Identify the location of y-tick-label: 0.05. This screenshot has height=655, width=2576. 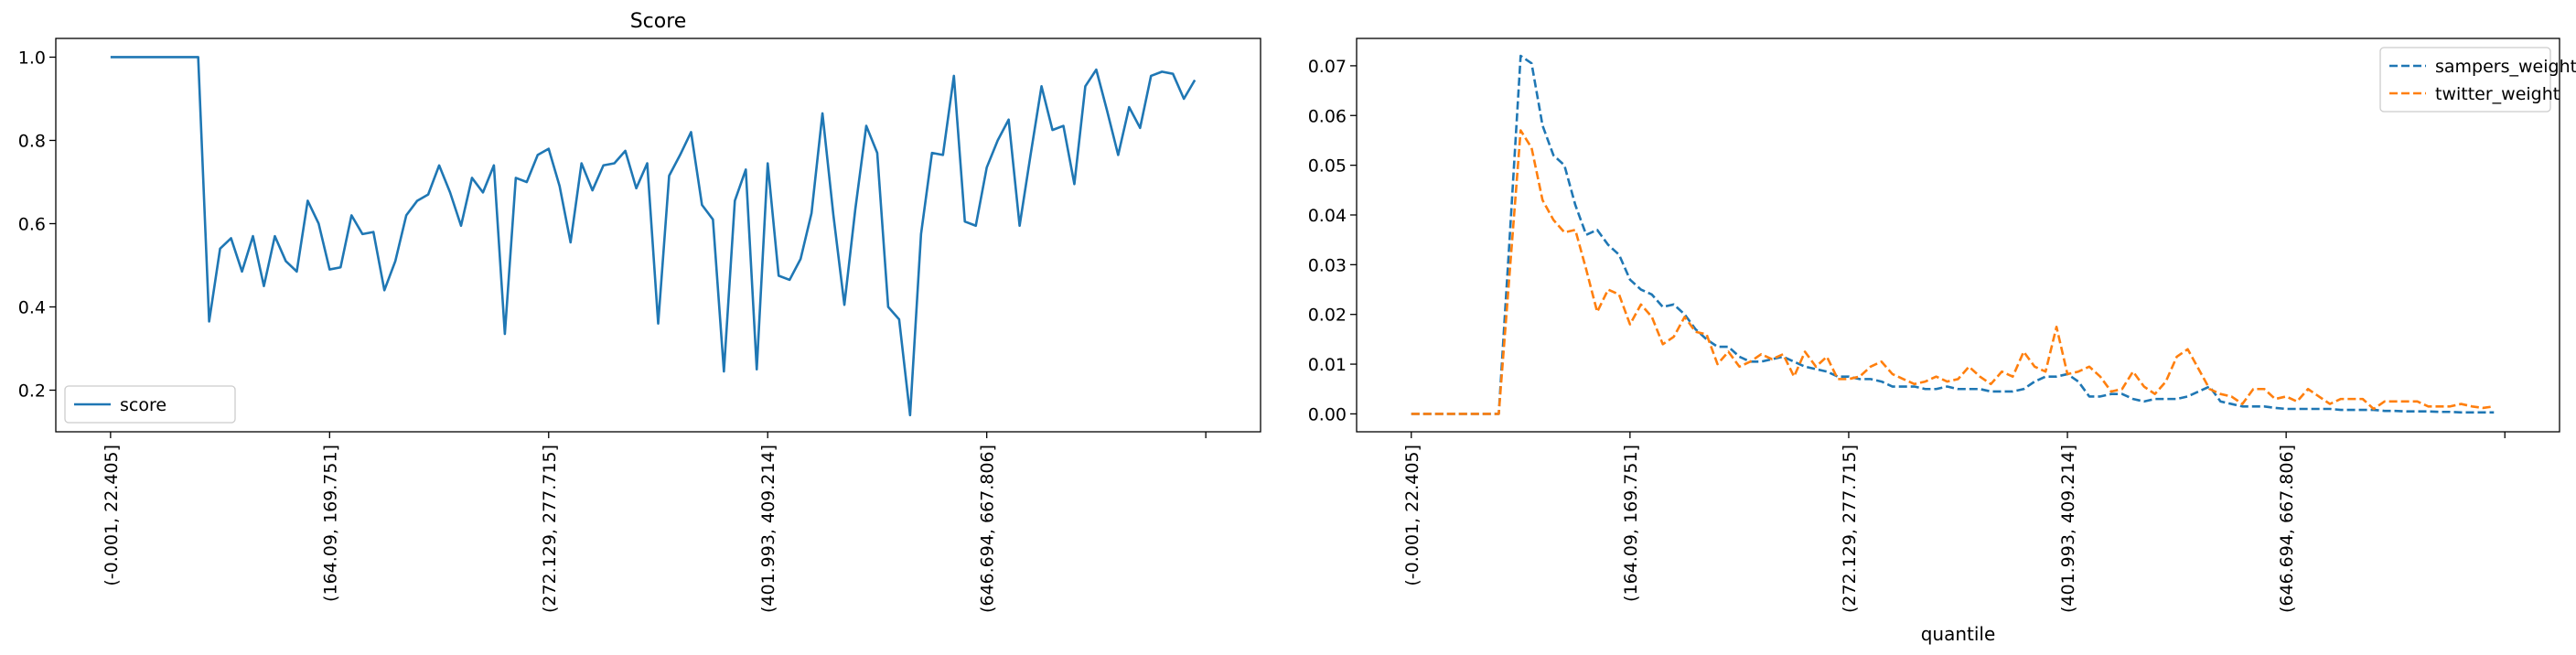
(1328, 166).